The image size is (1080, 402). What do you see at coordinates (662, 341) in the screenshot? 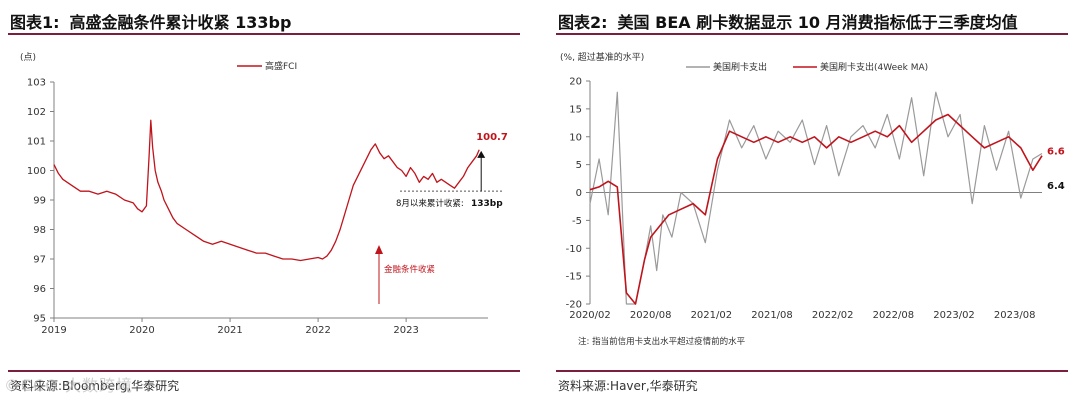
I see `card-footnote: 注: 指当前信用卡支出水平超过疫情前的水平` at bounding box center [662, 341].